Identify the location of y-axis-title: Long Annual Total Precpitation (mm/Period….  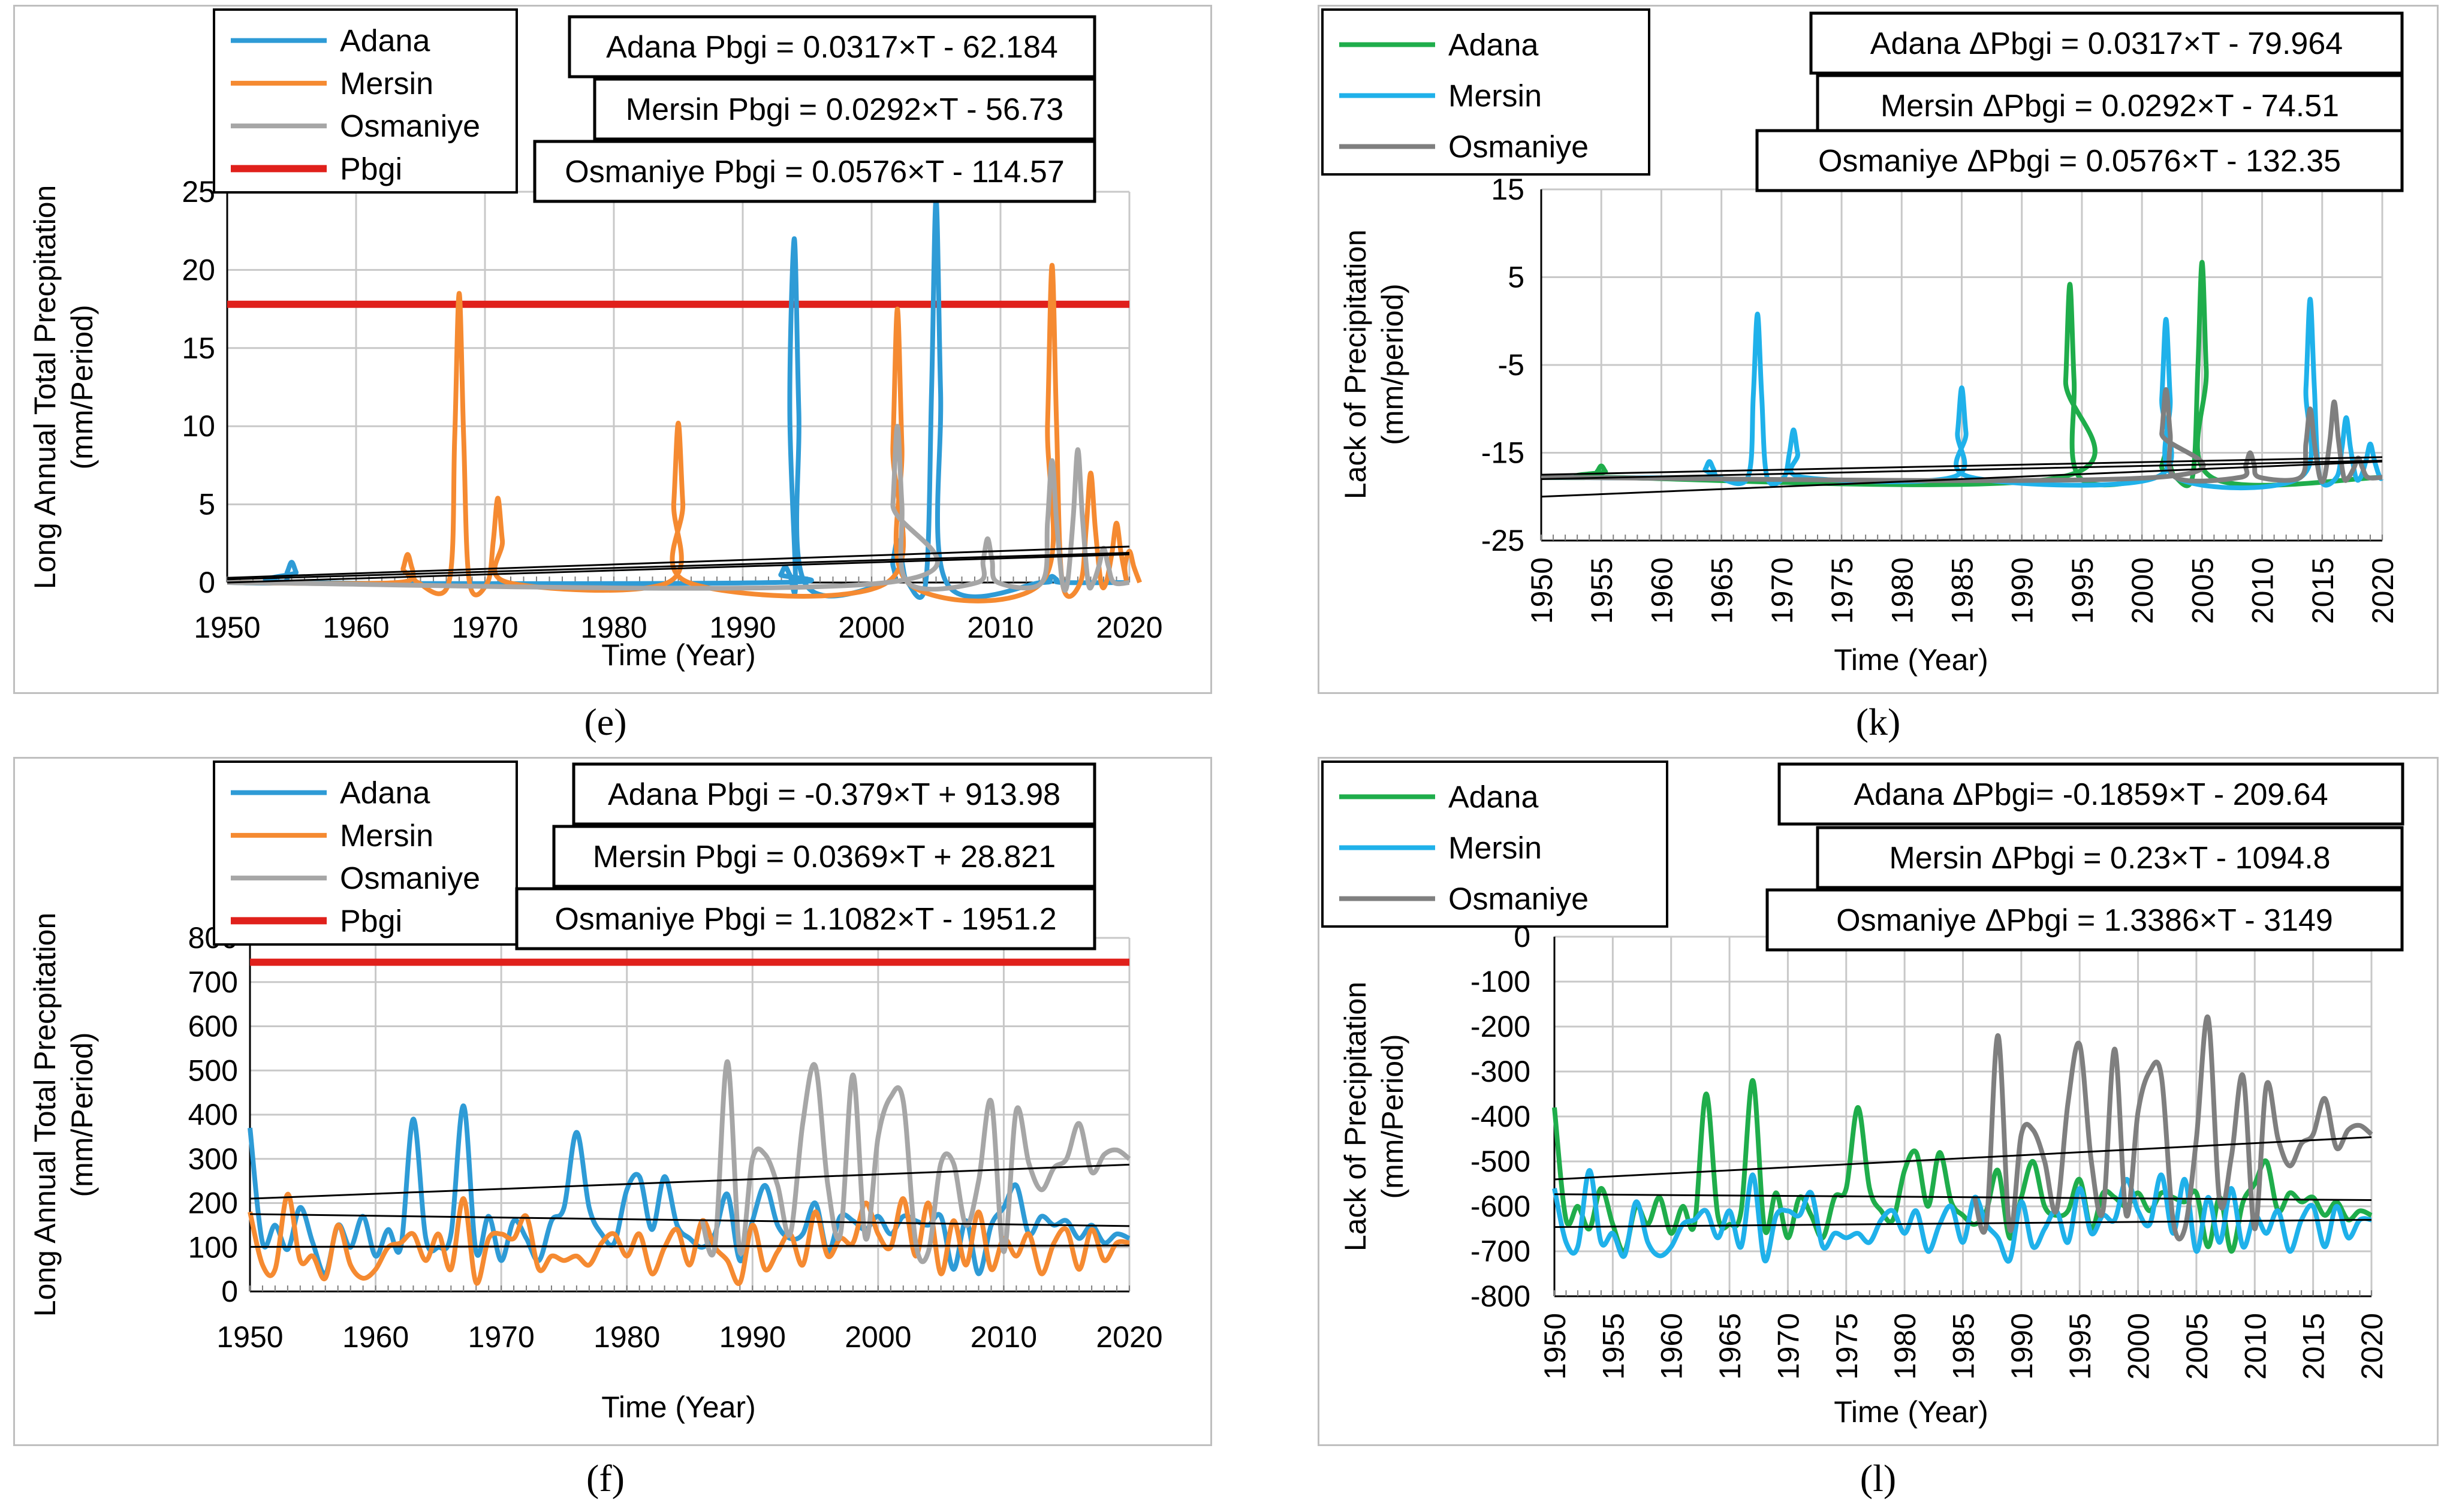
(63, 1115).